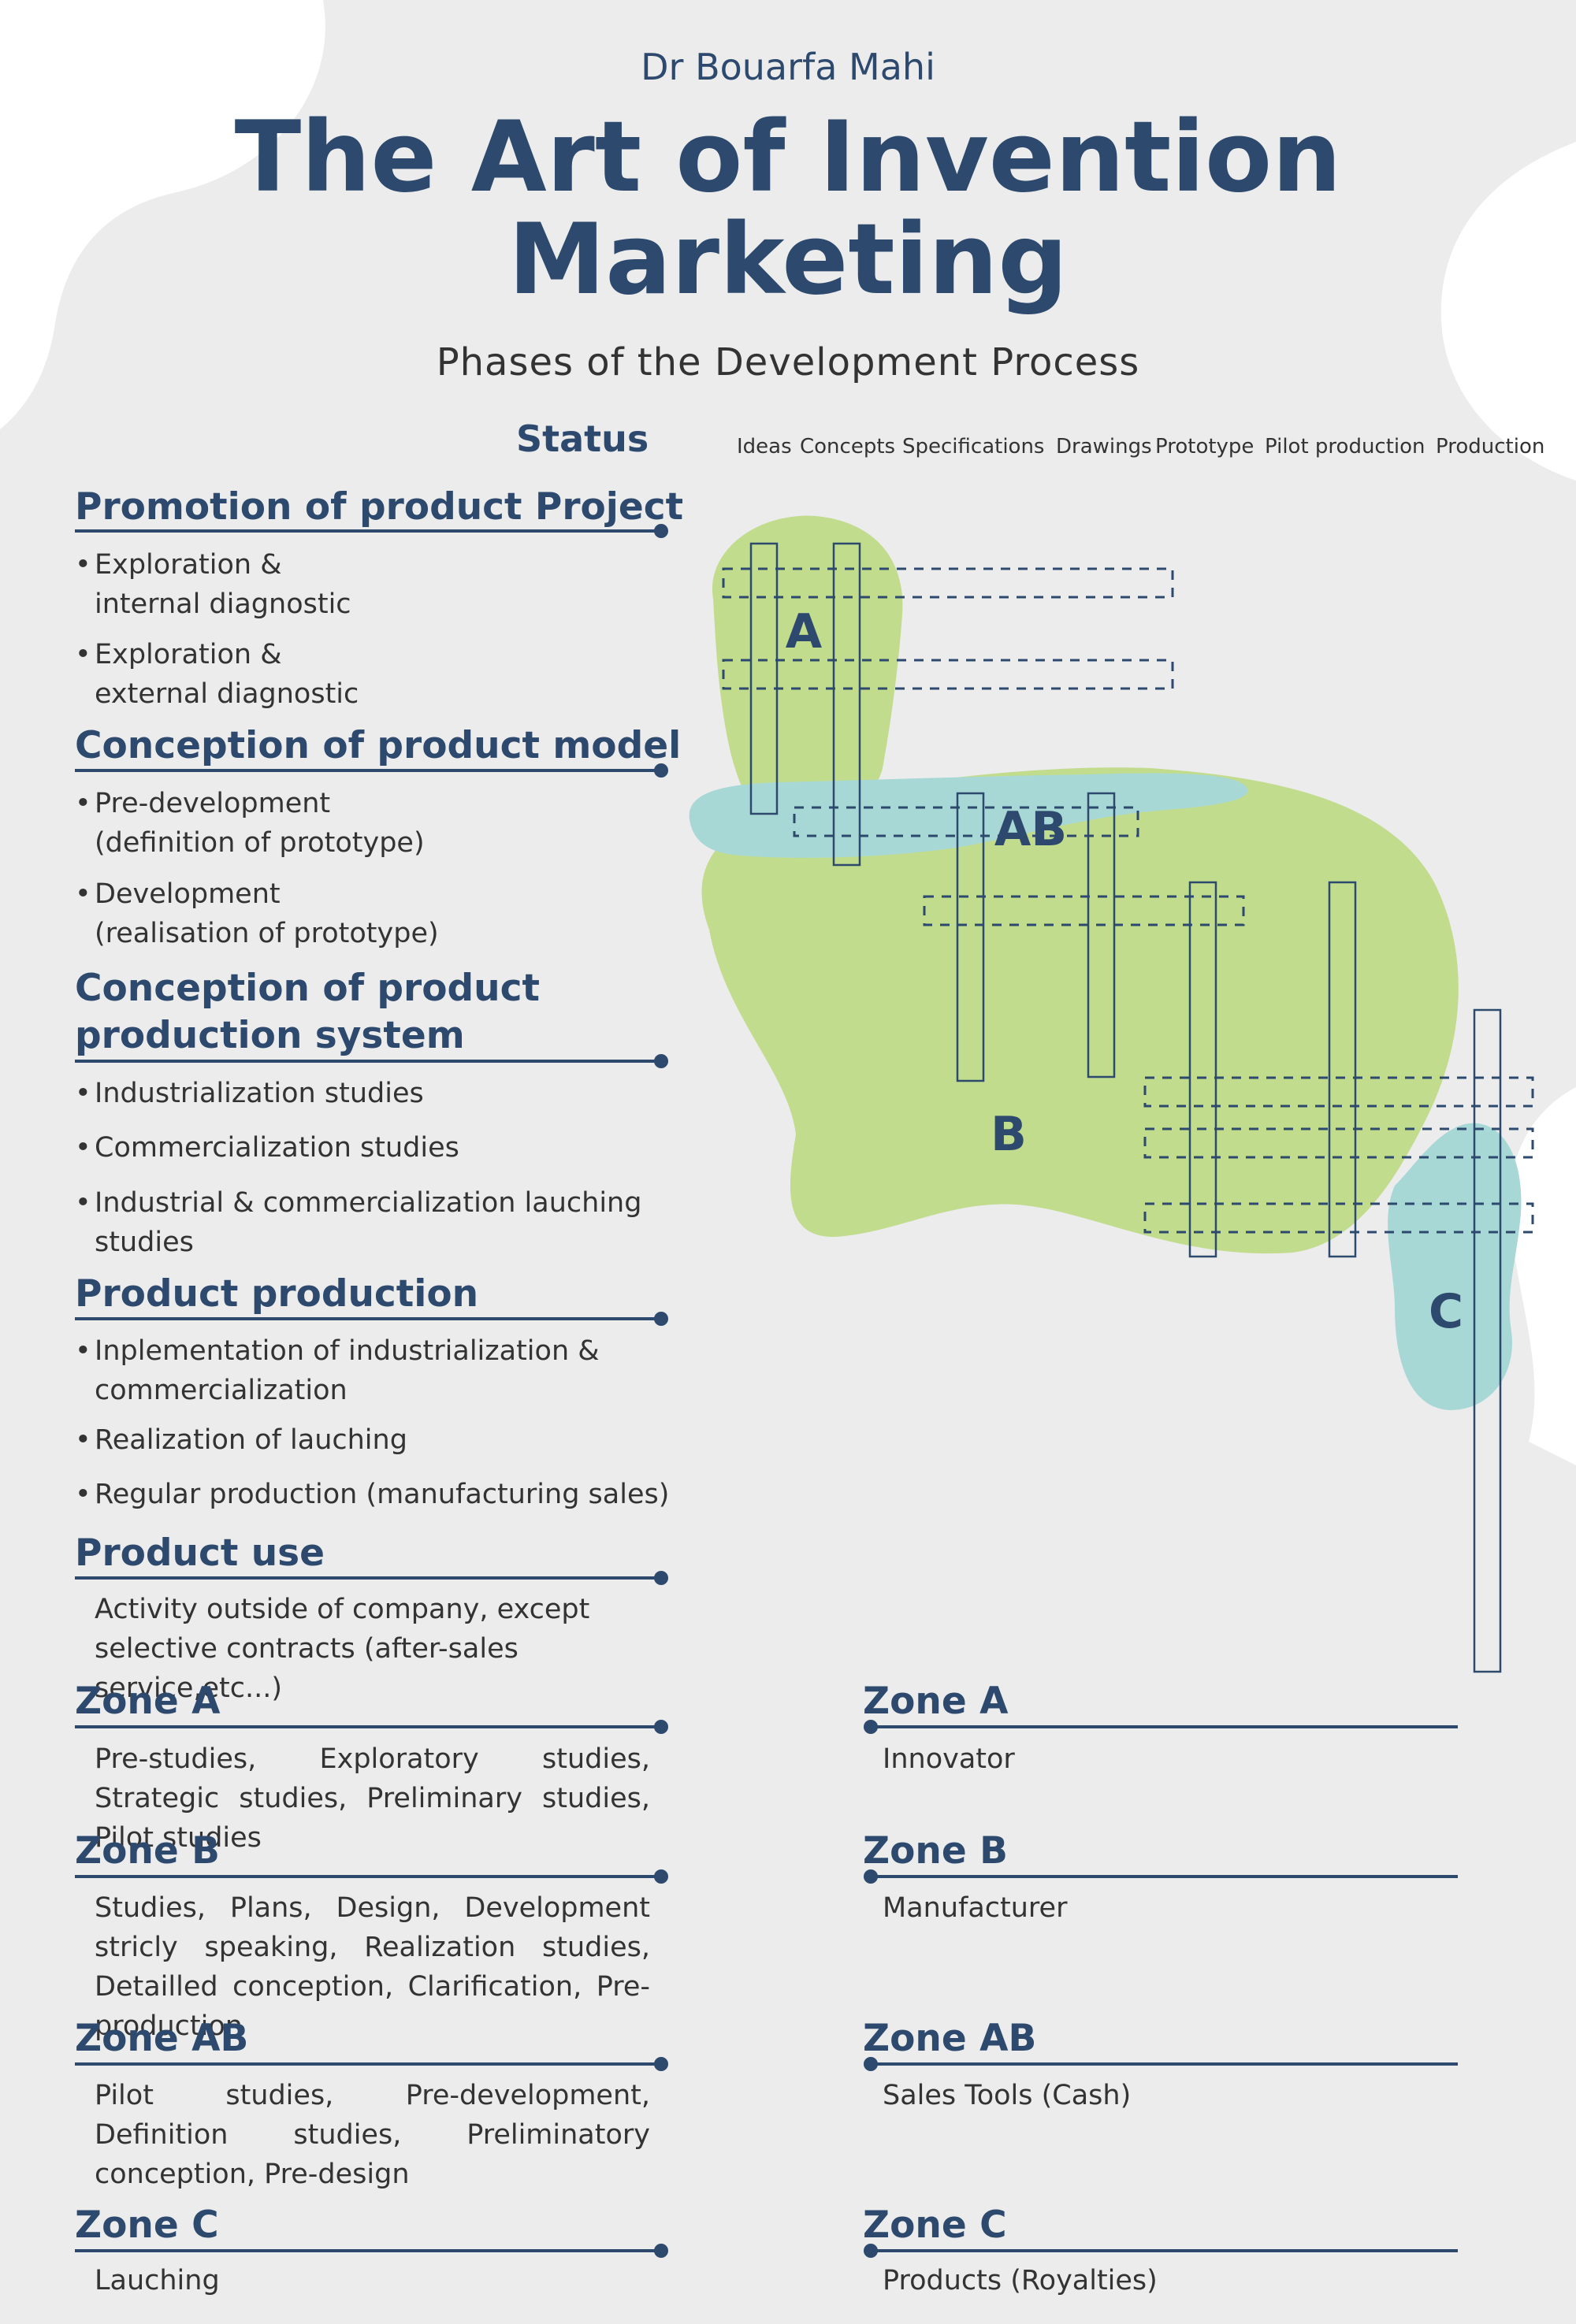  I want to click on phase-label-production: Production, so click(1490, 446).